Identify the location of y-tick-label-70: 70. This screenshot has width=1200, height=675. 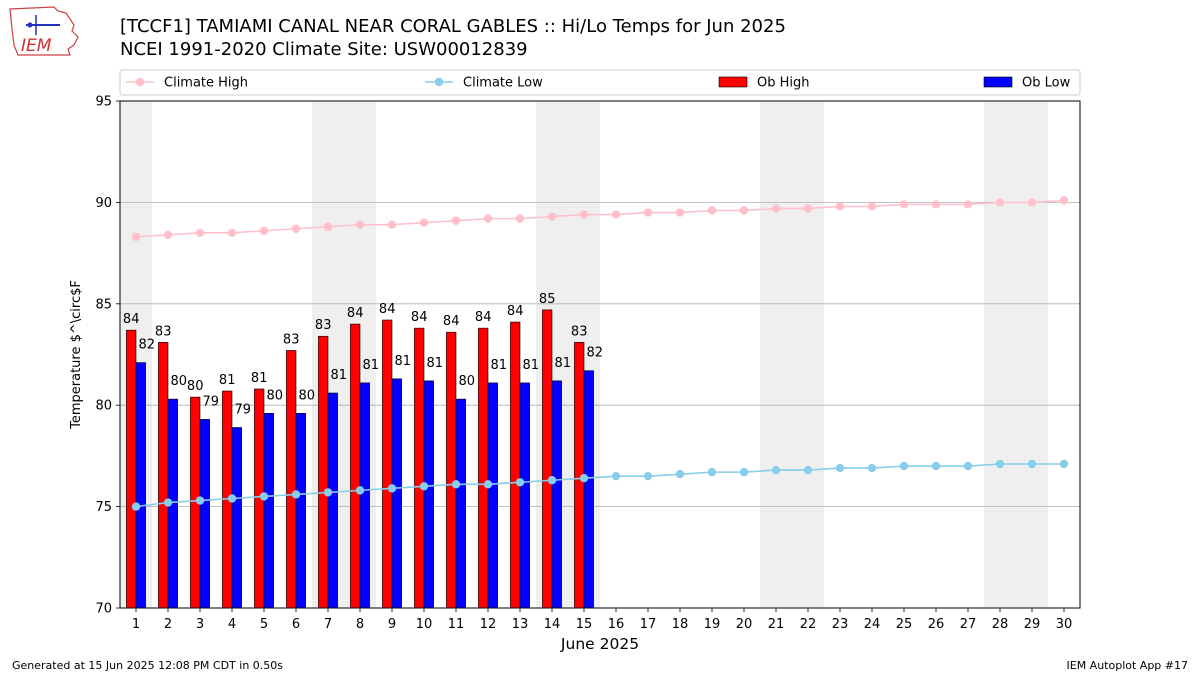
(103, 609).